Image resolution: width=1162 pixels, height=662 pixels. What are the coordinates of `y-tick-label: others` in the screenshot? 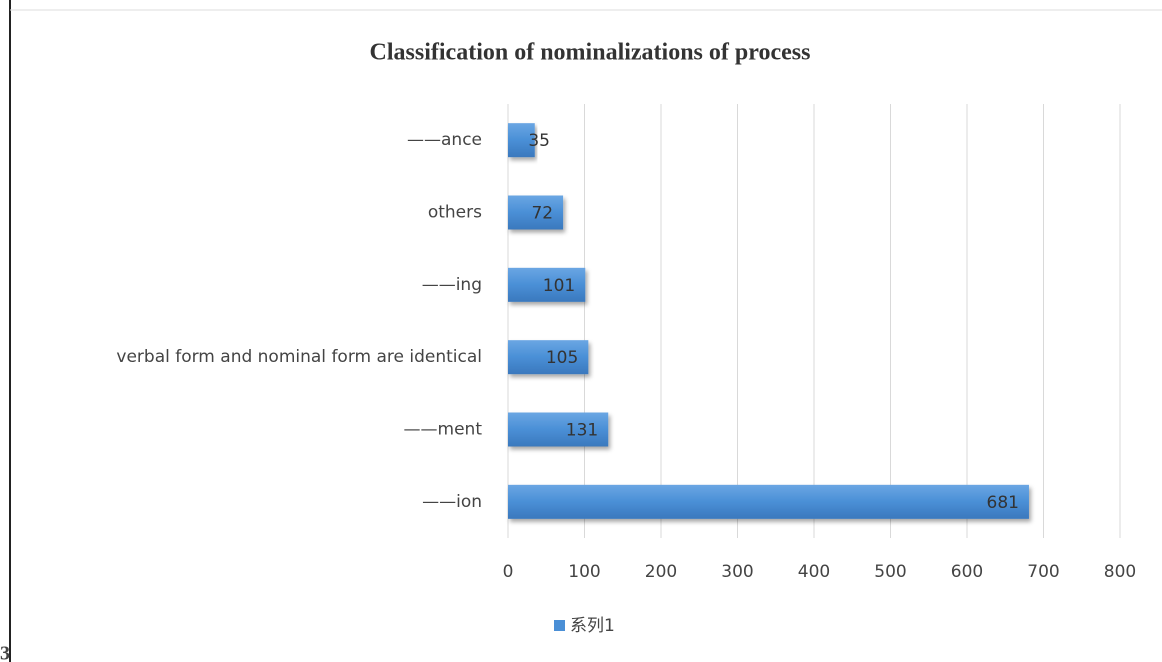 It's located at (455, 213).